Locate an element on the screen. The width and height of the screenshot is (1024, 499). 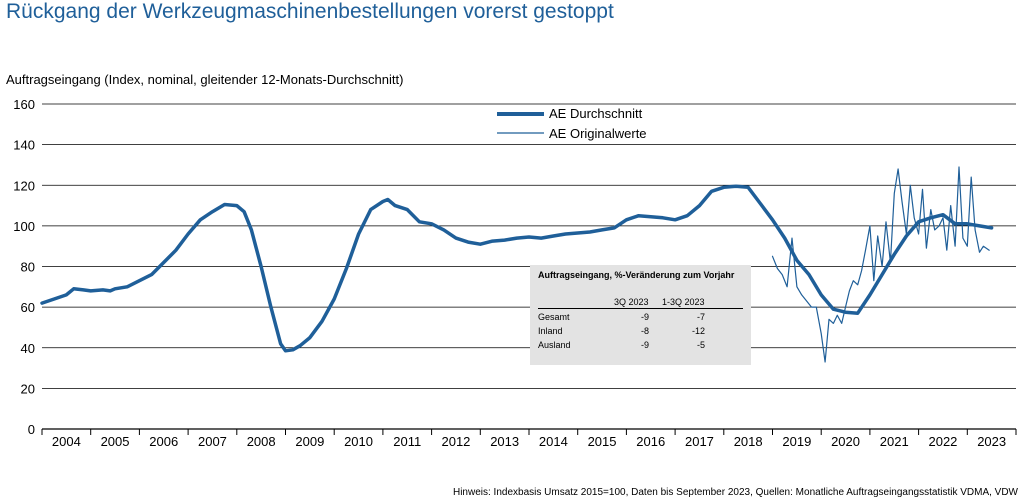
x-tick-label: 2022 is located at coordinates (942, 441).